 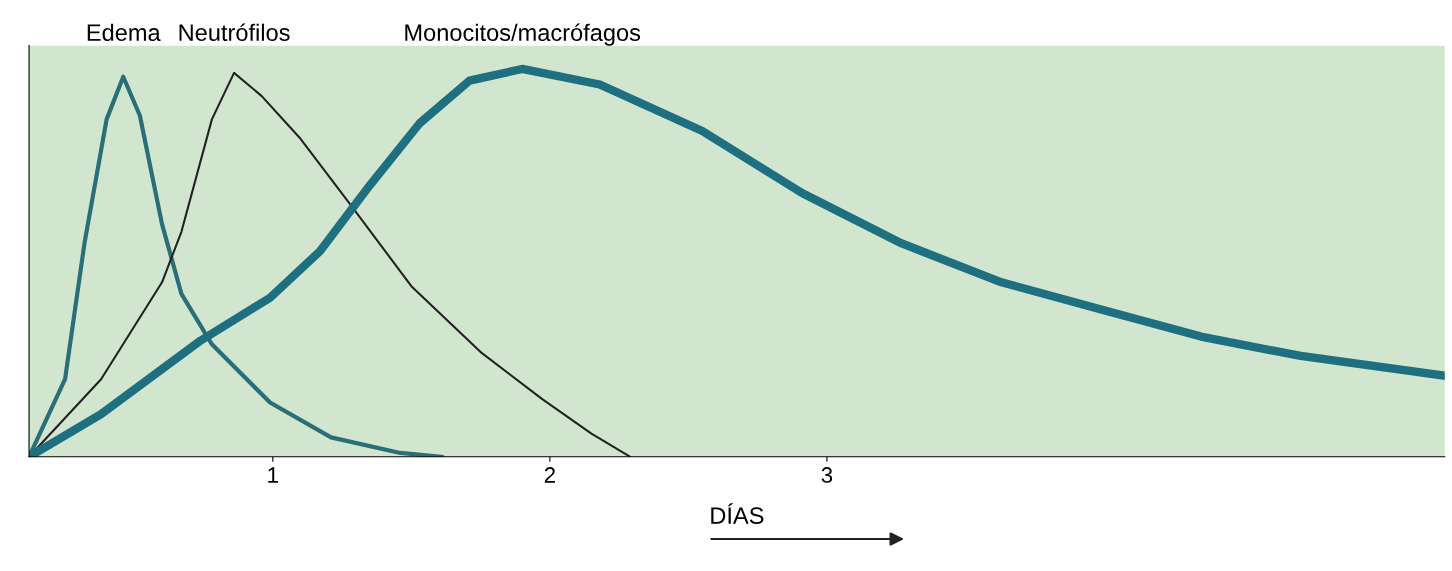 I want to click on x-tick-label: 2, so click(x=549, y=475).